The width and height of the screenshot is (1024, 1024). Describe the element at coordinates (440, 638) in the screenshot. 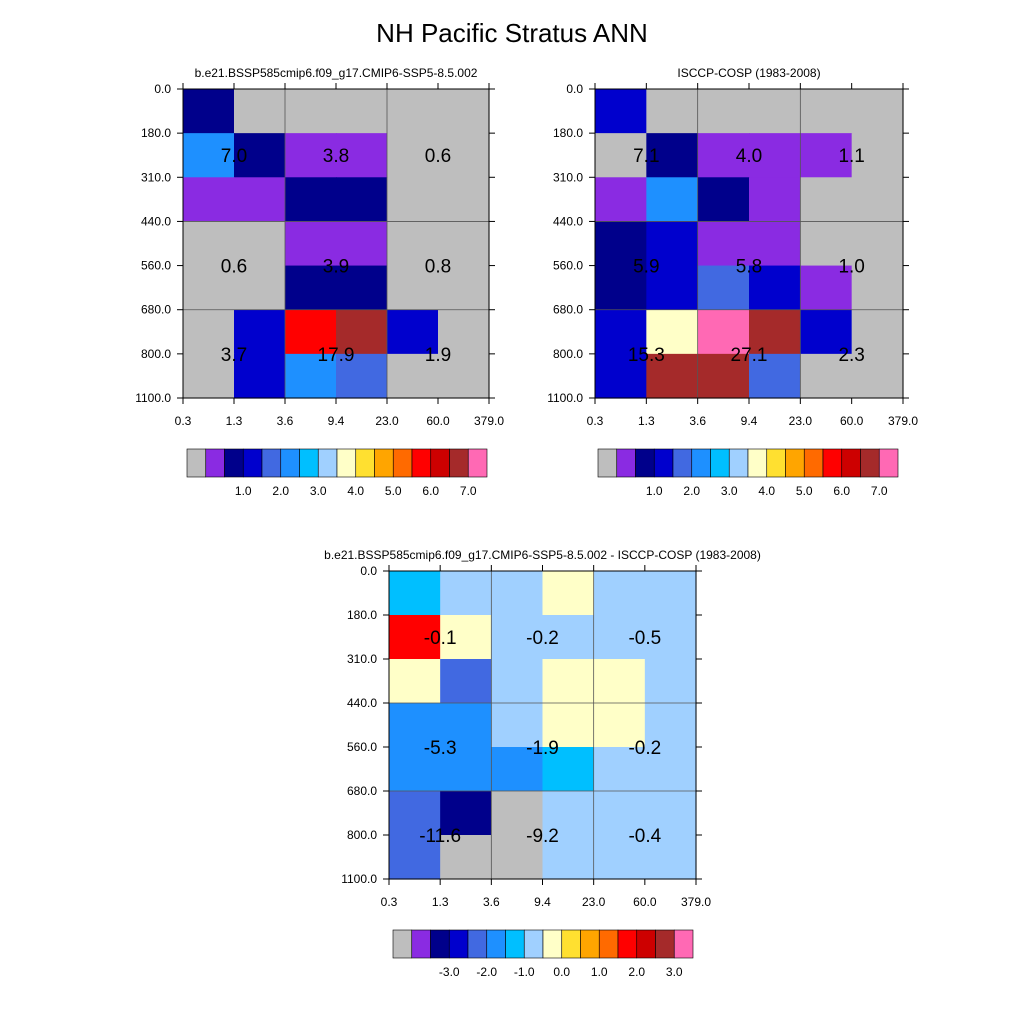

I see `data-label: -0.1` at that location.